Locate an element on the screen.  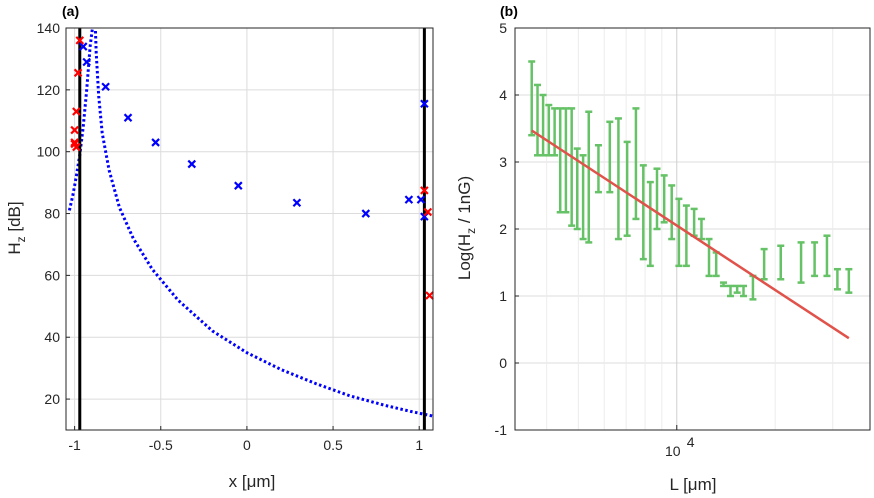
y-tick-label: 100 is located at coordinates (49, 152).